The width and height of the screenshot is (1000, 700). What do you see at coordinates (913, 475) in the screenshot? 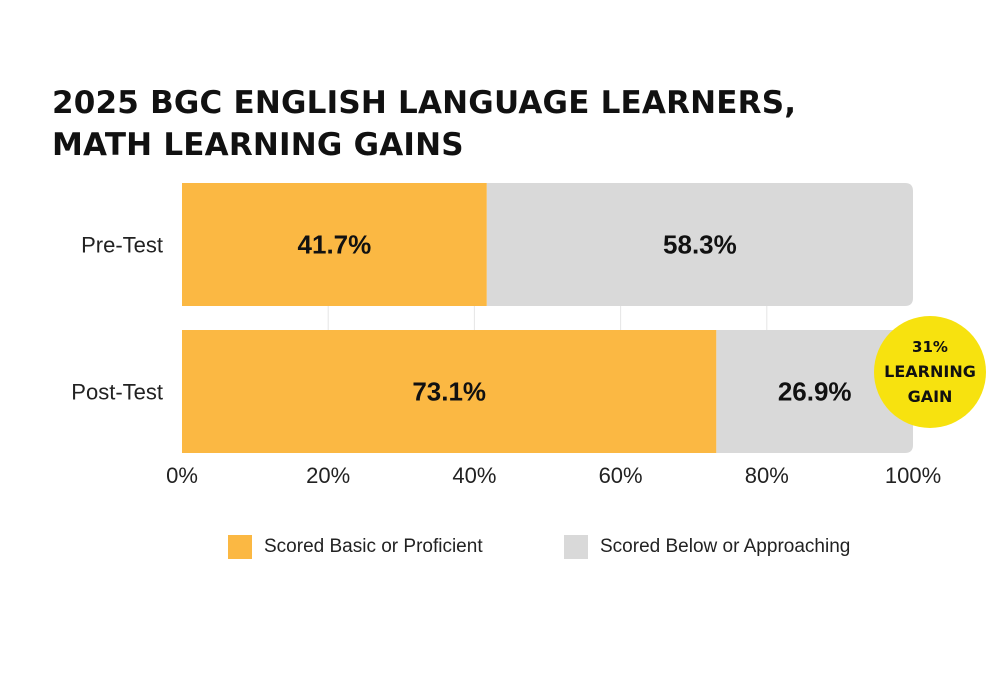
I see `x-tick-label-100: 100%` at bounding box center [913, 475].